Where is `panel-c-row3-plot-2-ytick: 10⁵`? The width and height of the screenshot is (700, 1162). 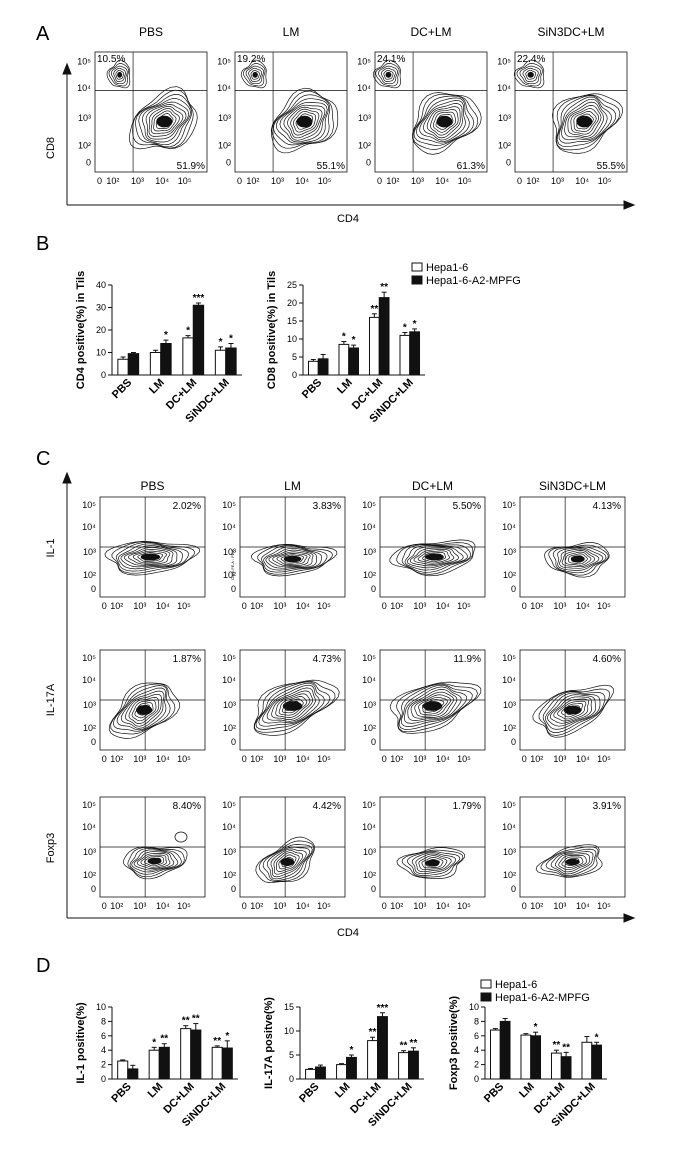 panel-c-row3-plot-2-ytick: 10⁵ is located at coordinates (229, 805).